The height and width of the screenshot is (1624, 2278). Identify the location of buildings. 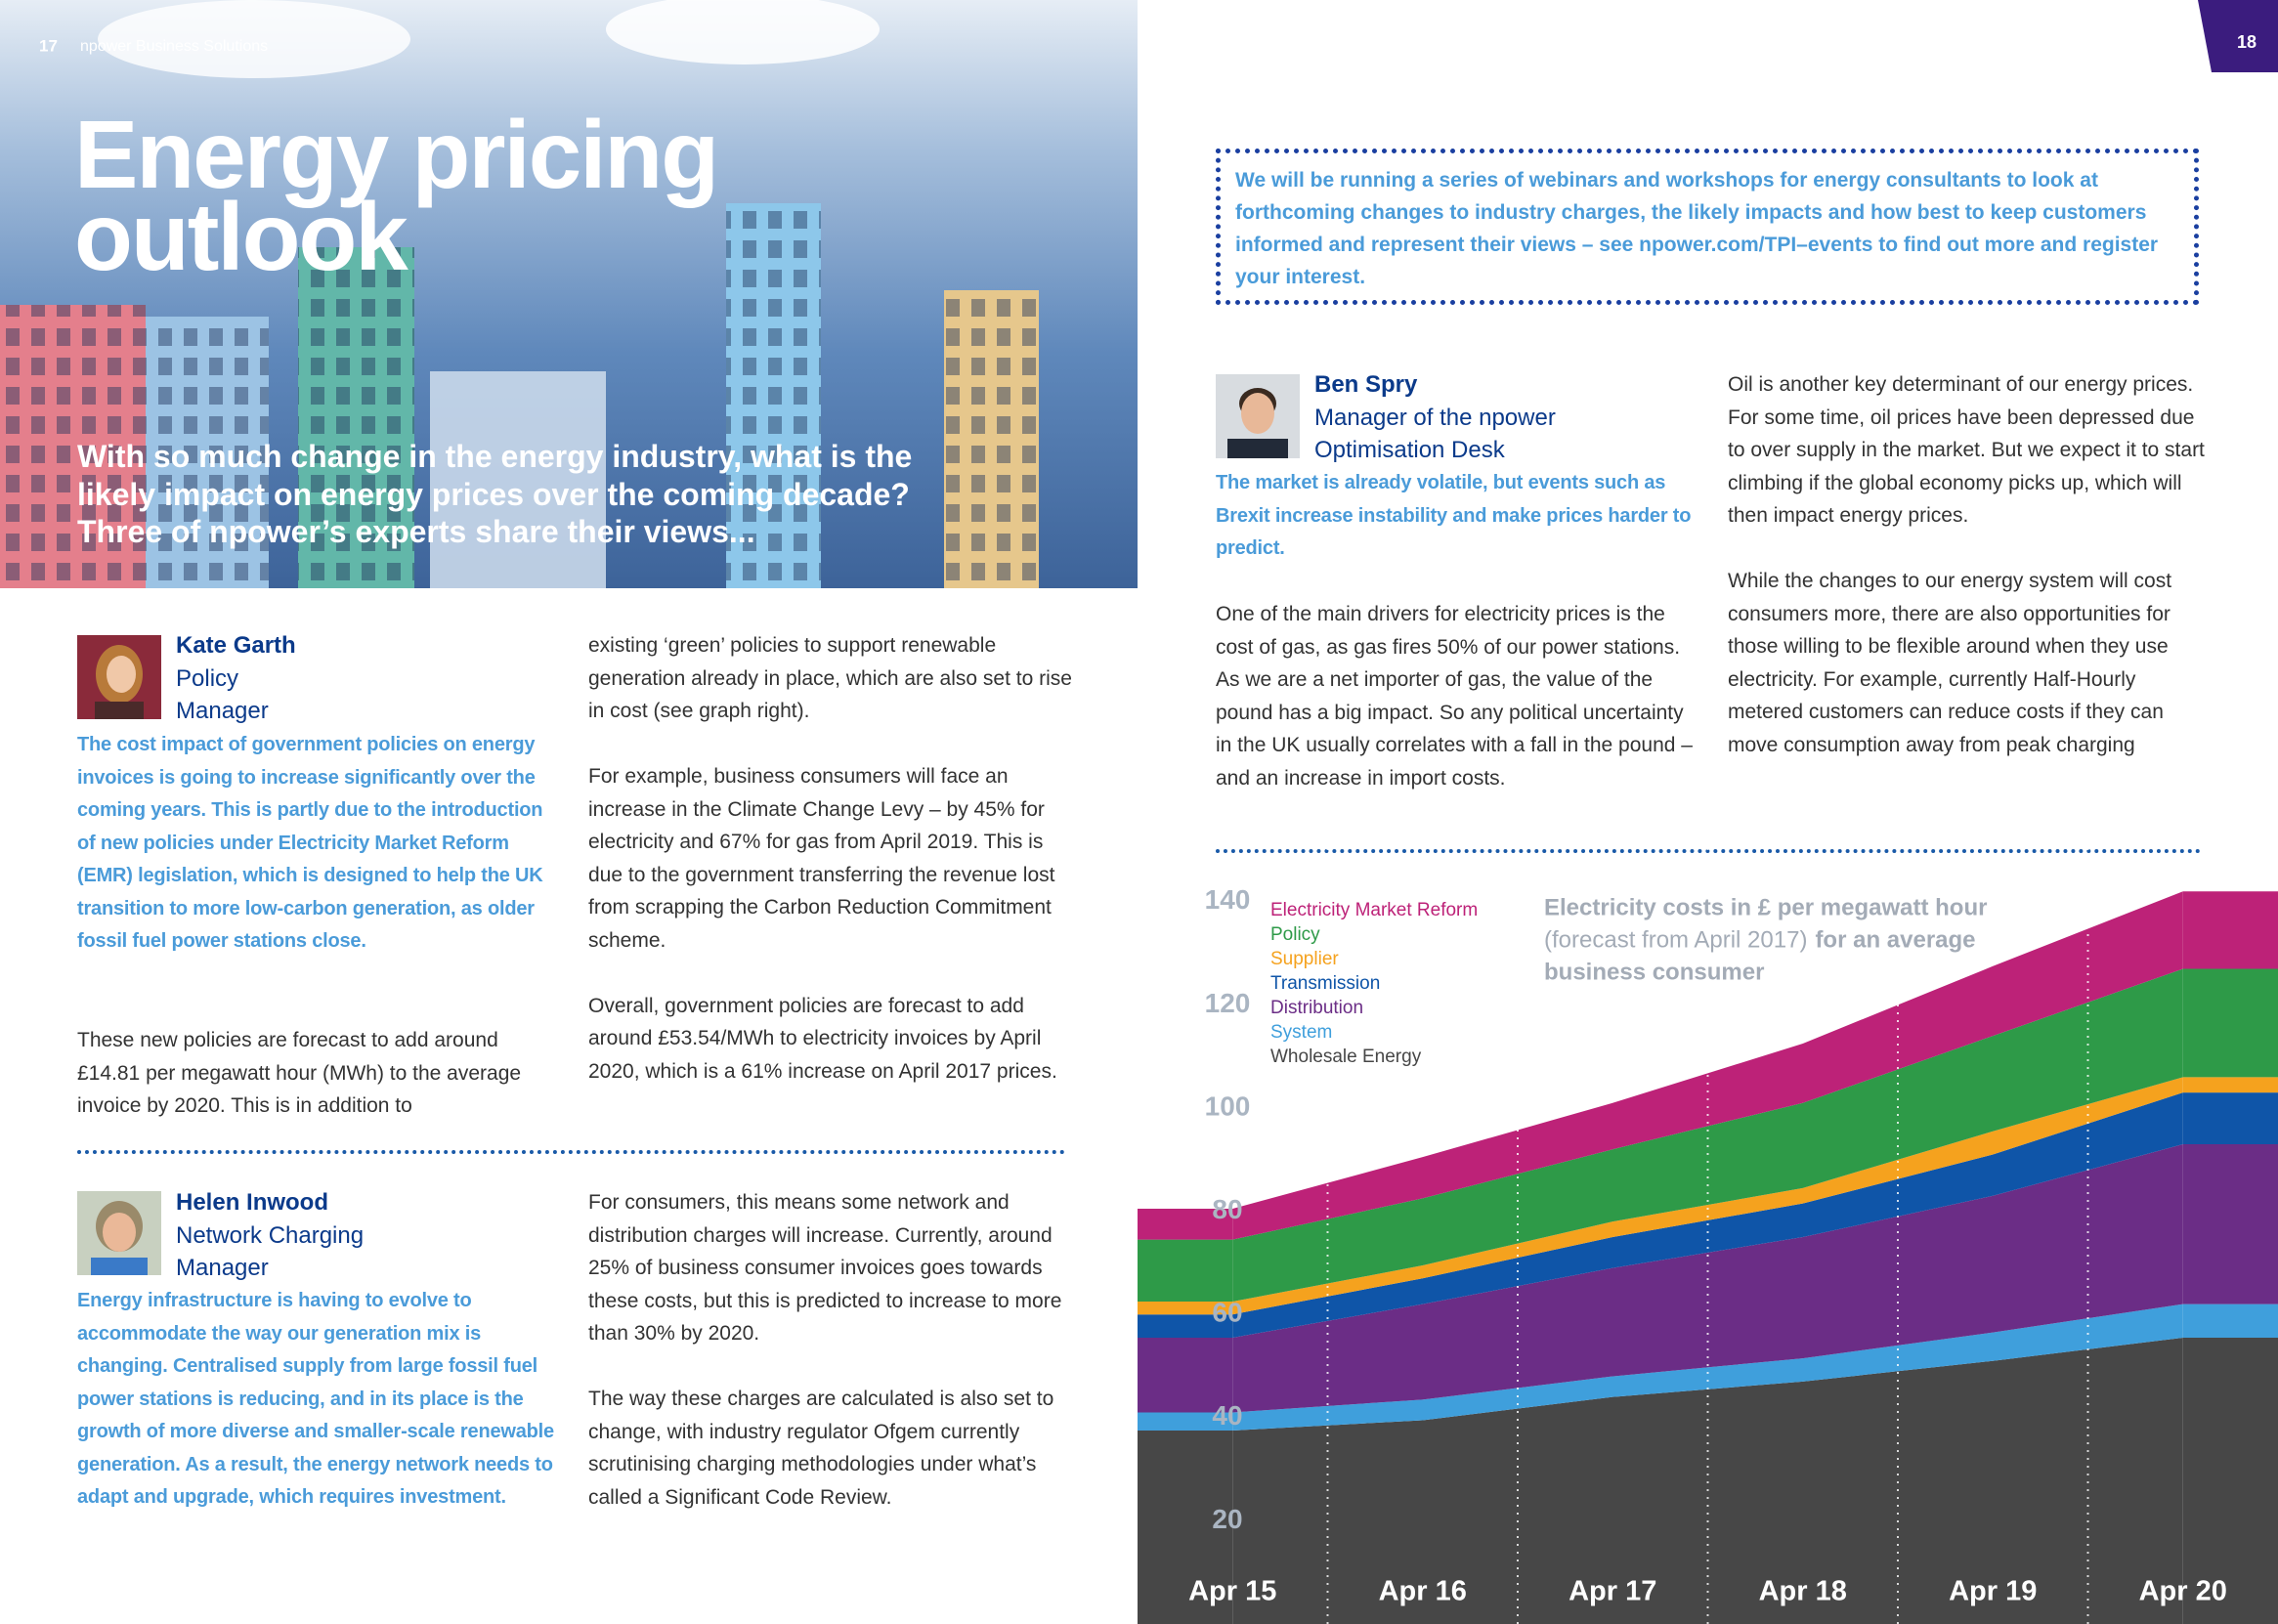
(519, 396).